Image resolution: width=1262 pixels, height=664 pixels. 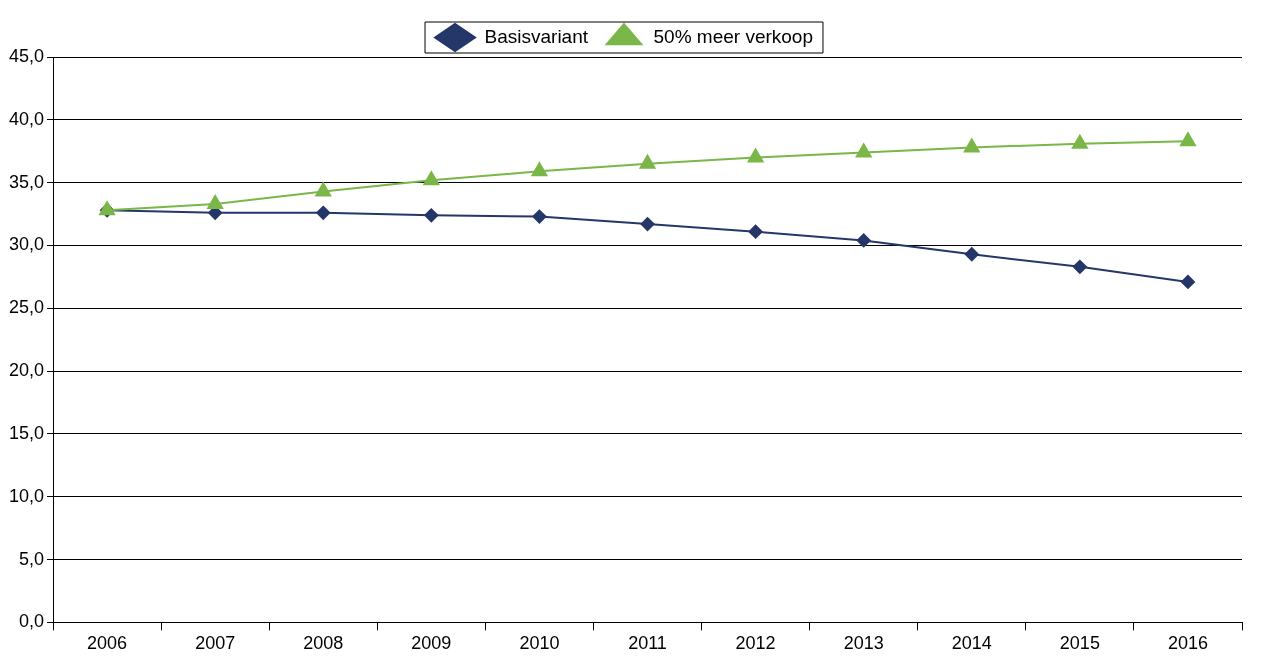 I want to click on x-tick-label: 2013, so click(x=863, y=643).